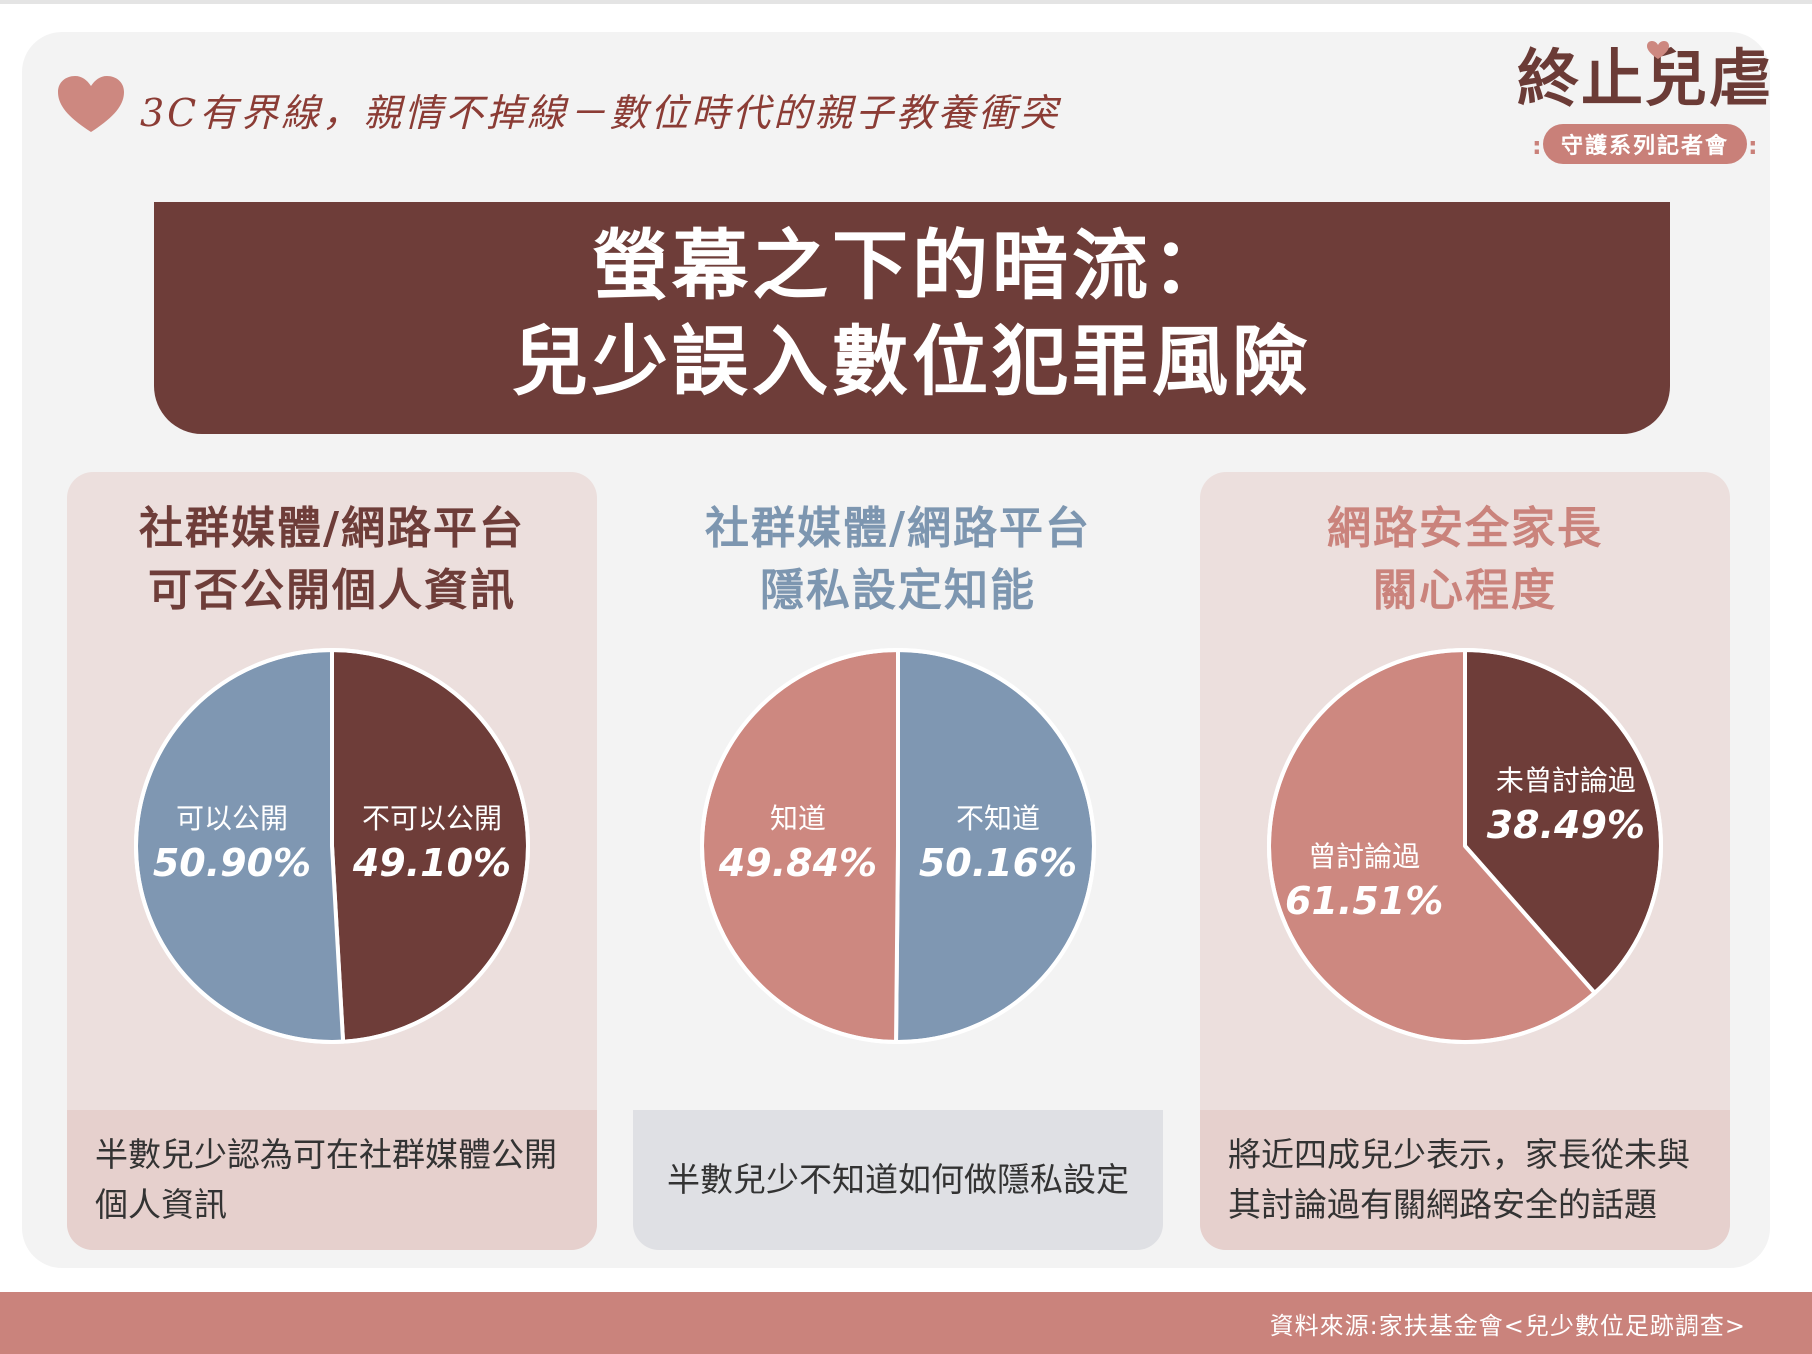 The image size is (1812, 1354). I want to click on logo-dash-right: :, so click(1753, 146).